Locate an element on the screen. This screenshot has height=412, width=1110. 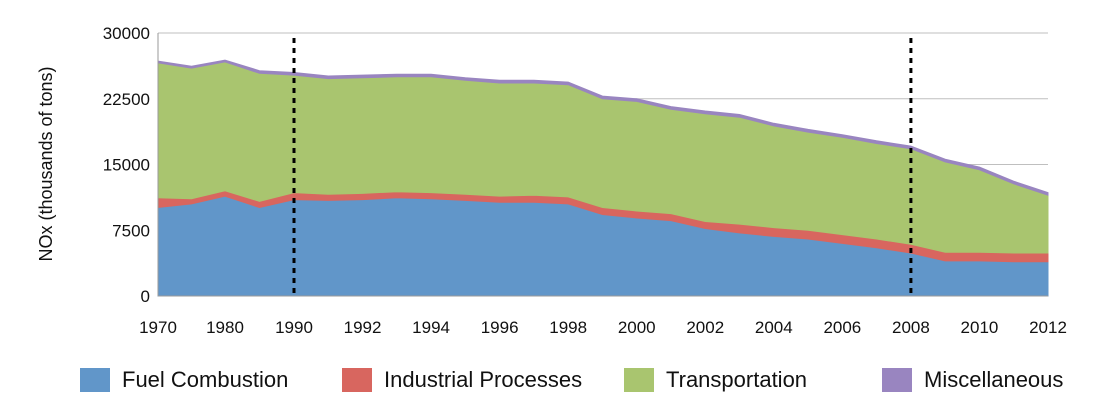
x-tick-label: 1992 is located at coordinates (363, 327).